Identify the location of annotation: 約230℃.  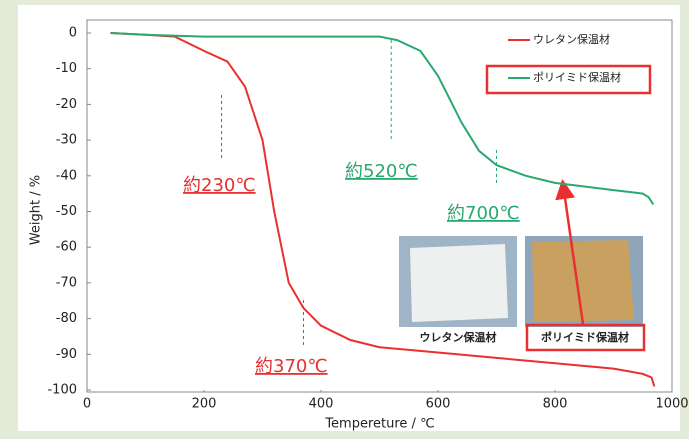
(219, 185).